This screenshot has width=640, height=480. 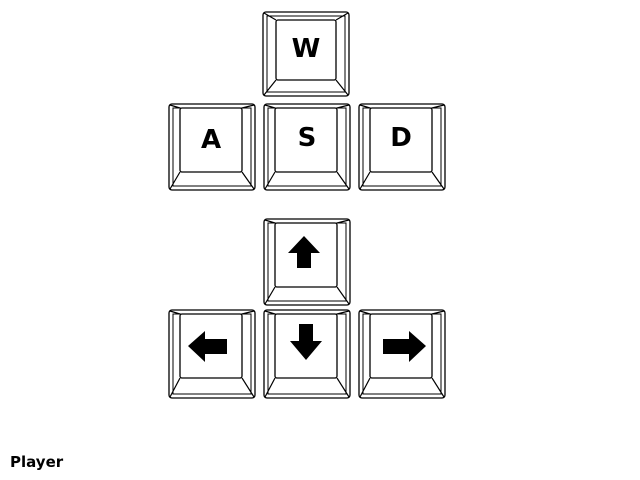 I want to click on key-arrow-up, so click(x=307, y=262).